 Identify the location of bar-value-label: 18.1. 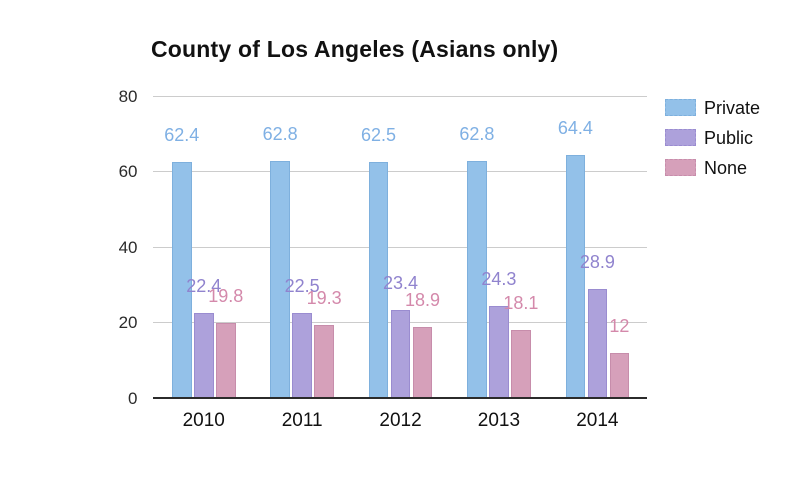
(521, 302).